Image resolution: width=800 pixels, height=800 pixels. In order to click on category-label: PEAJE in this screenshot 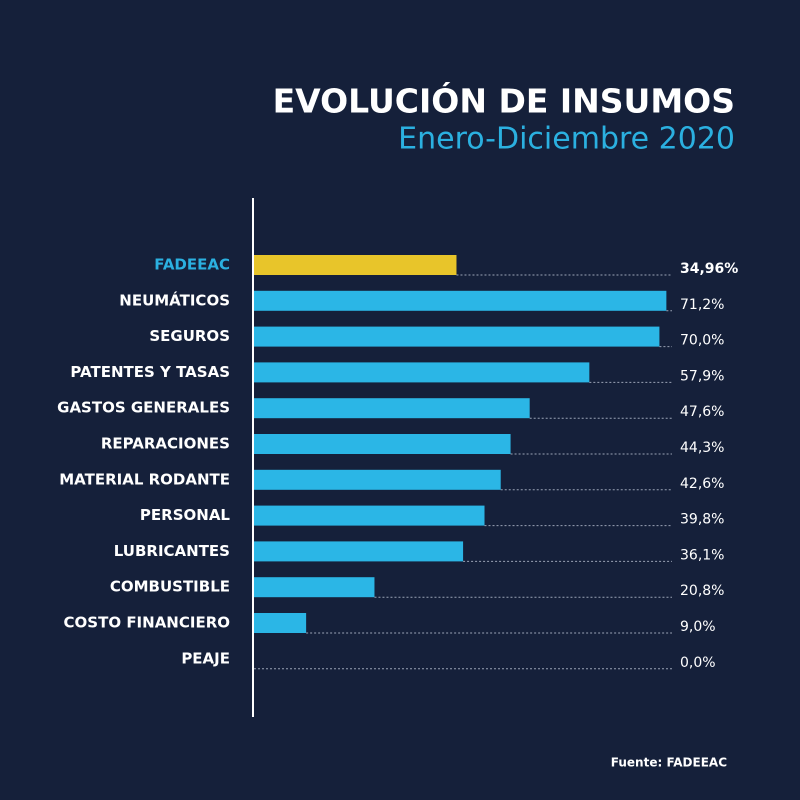, I will do `click(205, 658)`.